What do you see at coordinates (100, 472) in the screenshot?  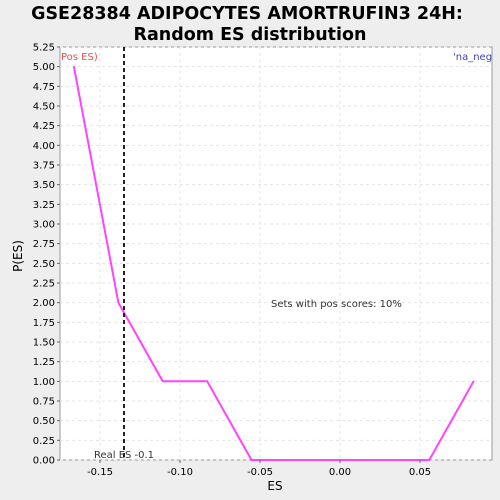 I see `x-tick-label: -0.15` at bounding box center [100, 472].